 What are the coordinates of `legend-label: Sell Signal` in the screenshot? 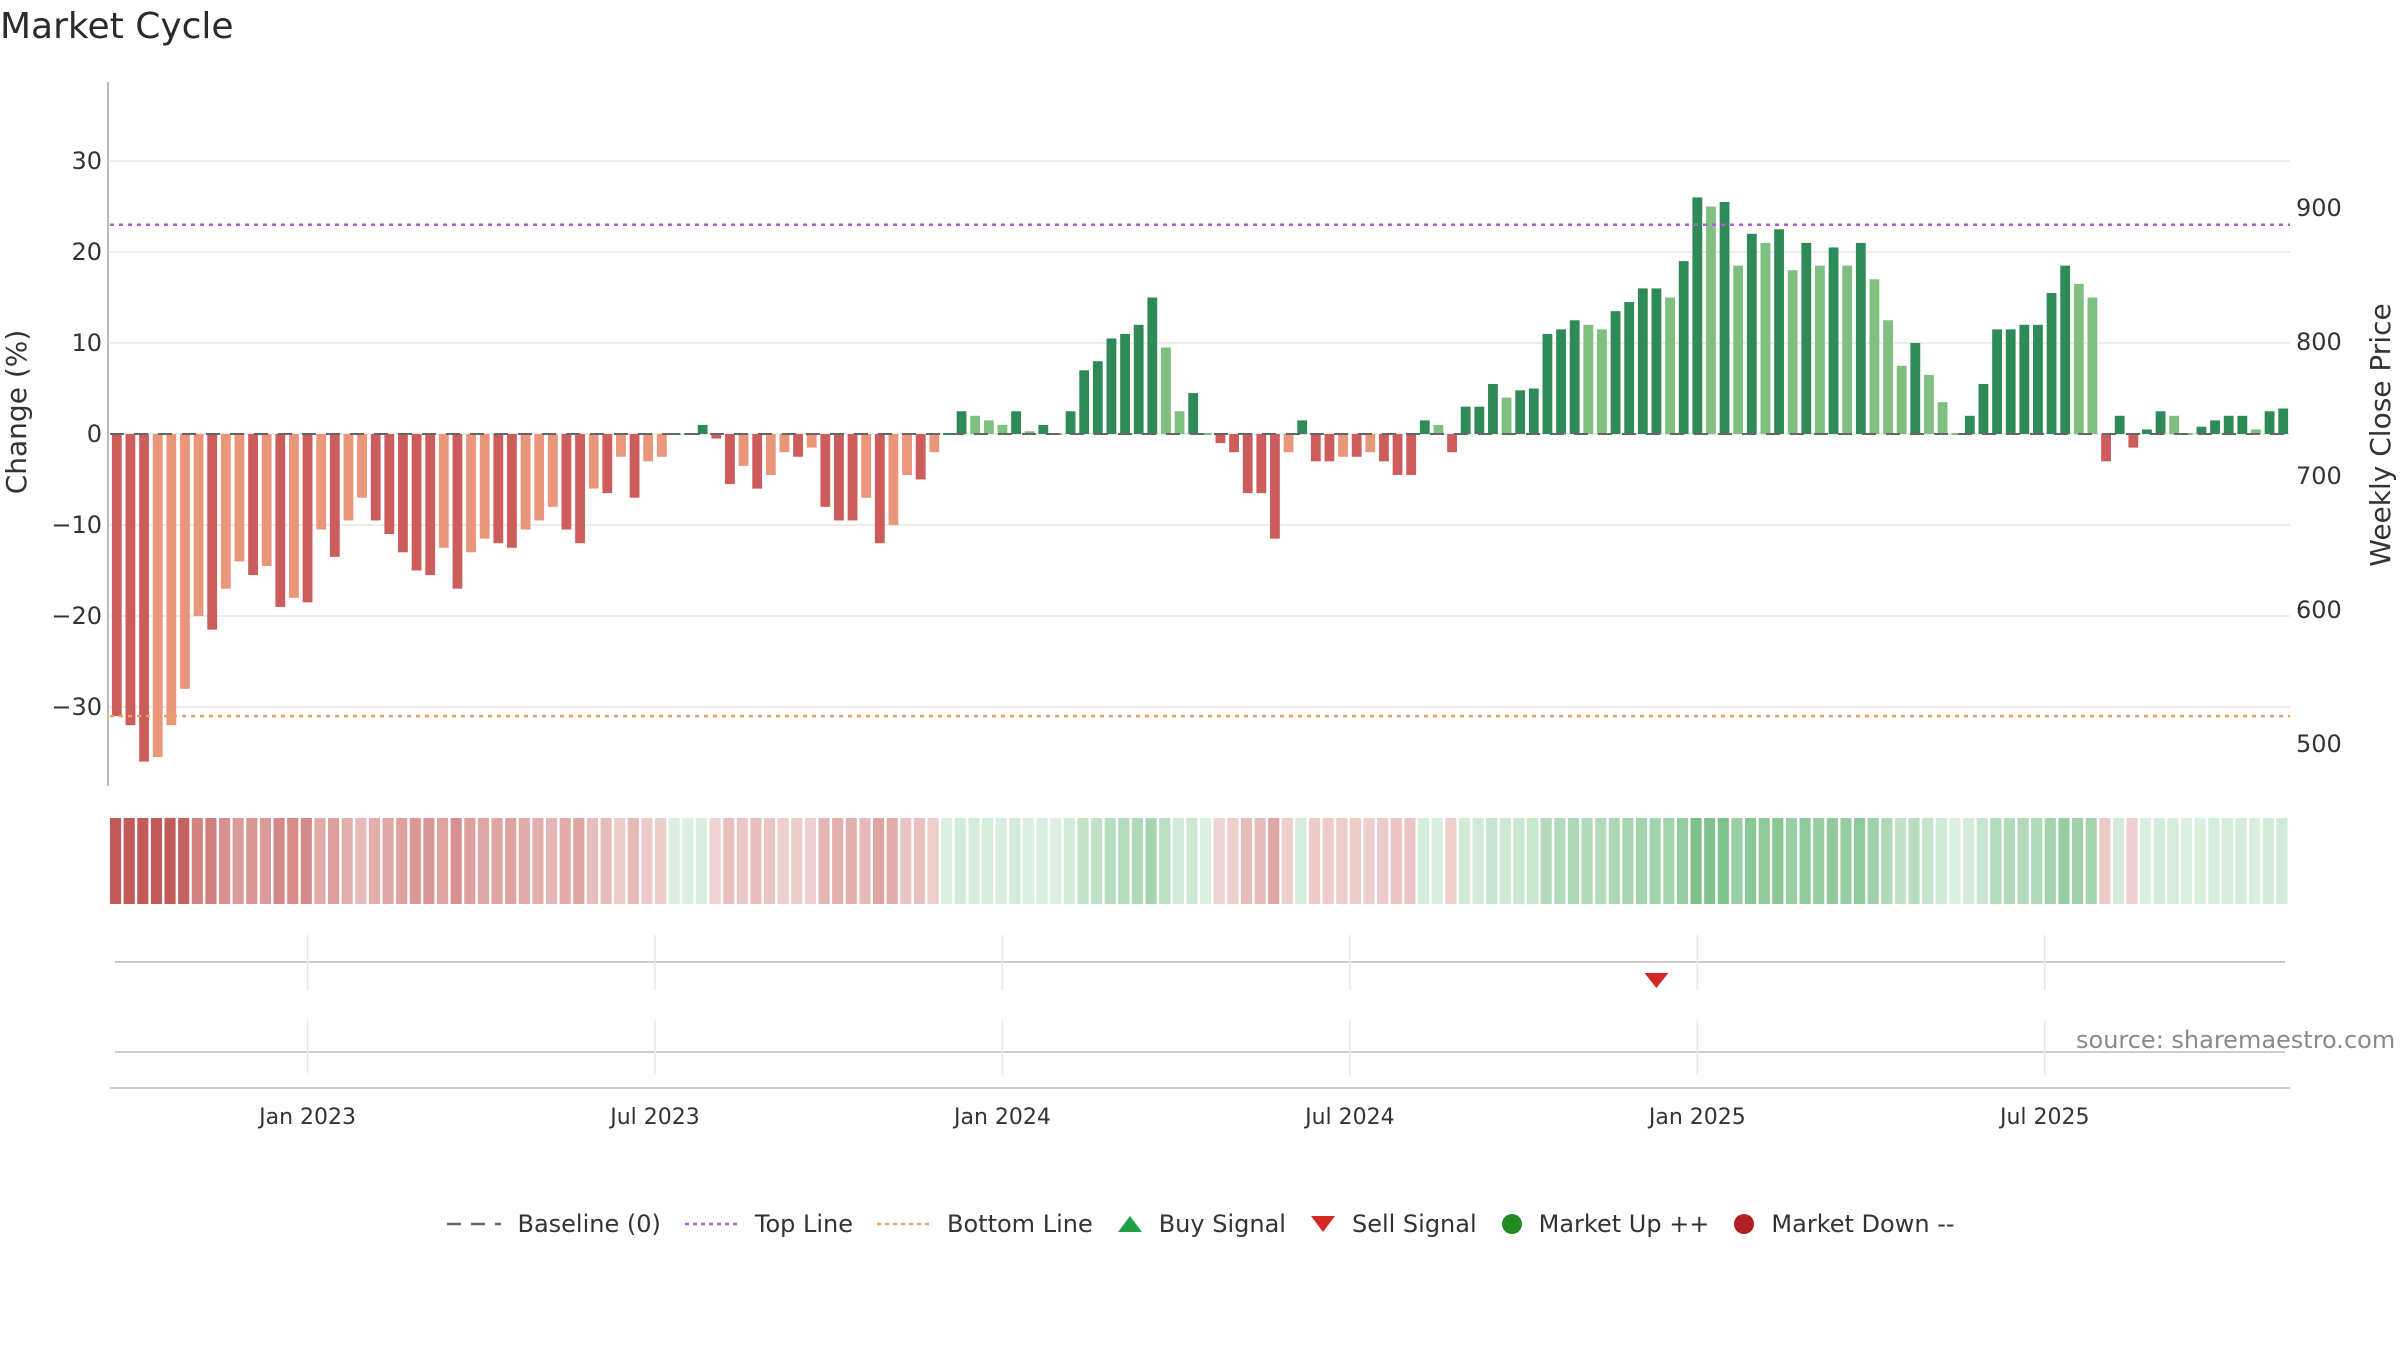 It's located at (1414, 1224).